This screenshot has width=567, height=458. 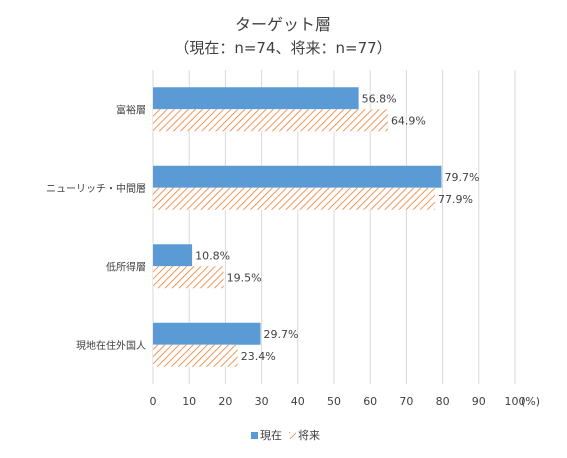 What do you see at coordinates (443, 401) in the screenshot?
I see `x-tick-label: 80` at bounding box center [443, 401].